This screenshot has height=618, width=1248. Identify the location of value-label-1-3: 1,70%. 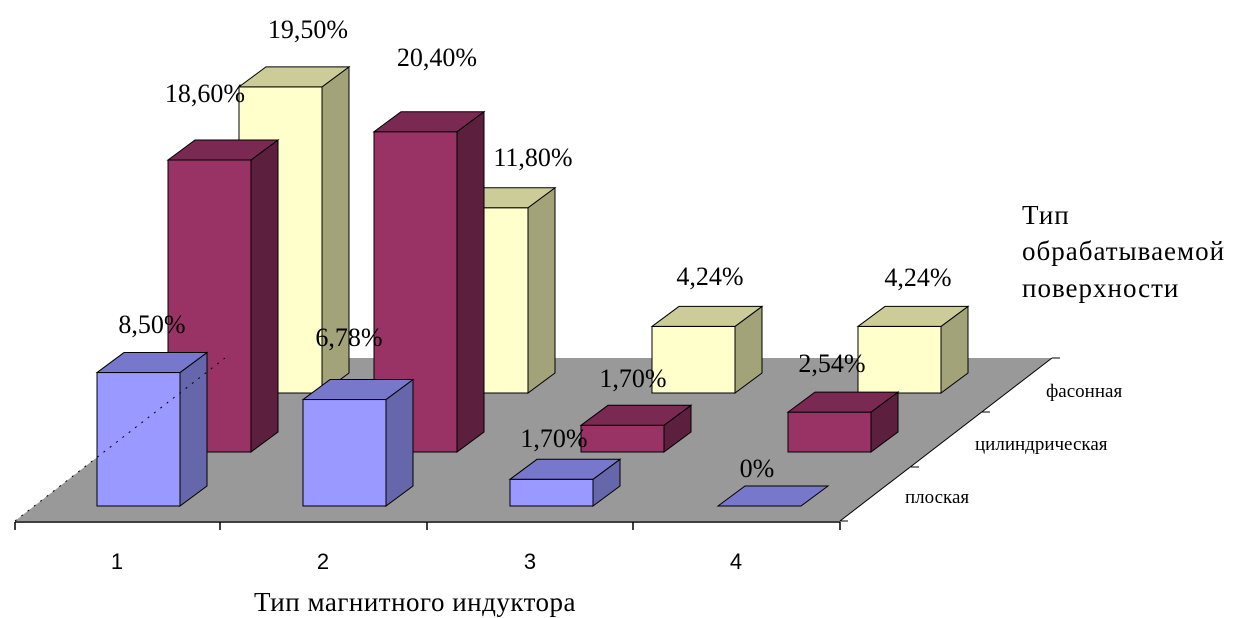
(553, 438).